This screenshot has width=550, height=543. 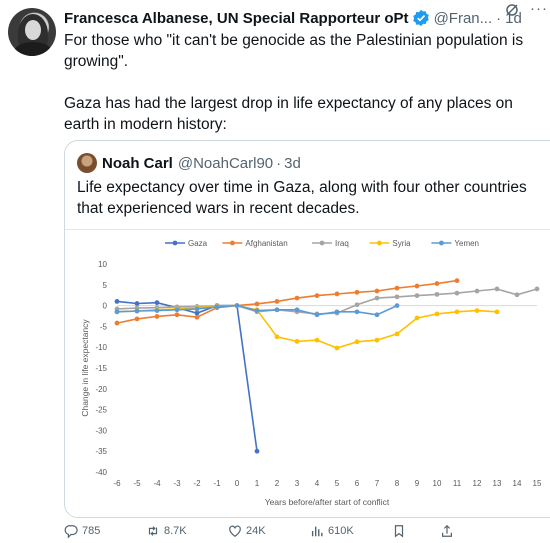 What do you see at coordinates (457, 483) in the screenshot?
I see `x-tick-label: 11` at bounding box center [457, 483].